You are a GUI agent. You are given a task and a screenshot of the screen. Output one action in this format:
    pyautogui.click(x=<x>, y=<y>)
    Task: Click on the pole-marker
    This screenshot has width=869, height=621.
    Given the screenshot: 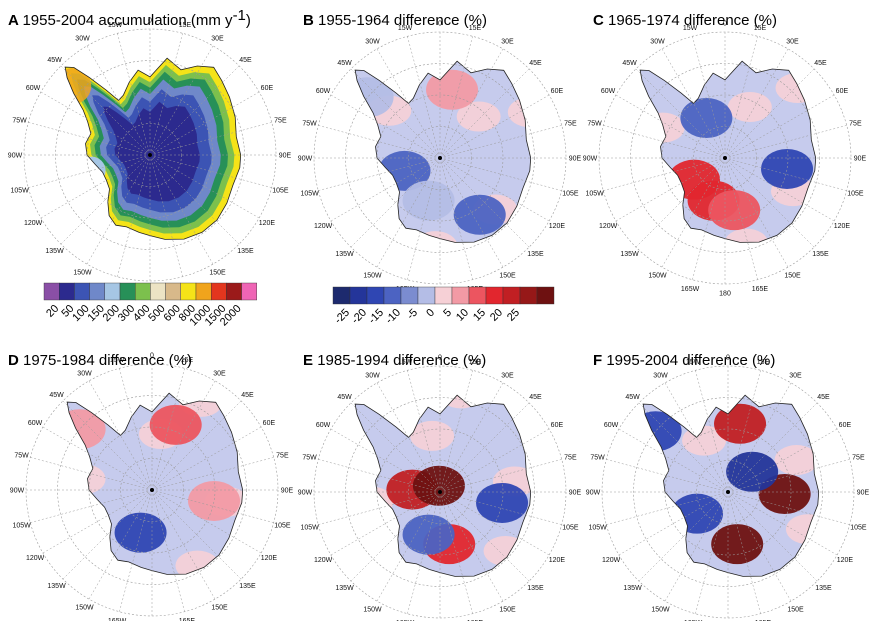 What is the action you would take?
    pyautogui.click(x=725, y=158)
    